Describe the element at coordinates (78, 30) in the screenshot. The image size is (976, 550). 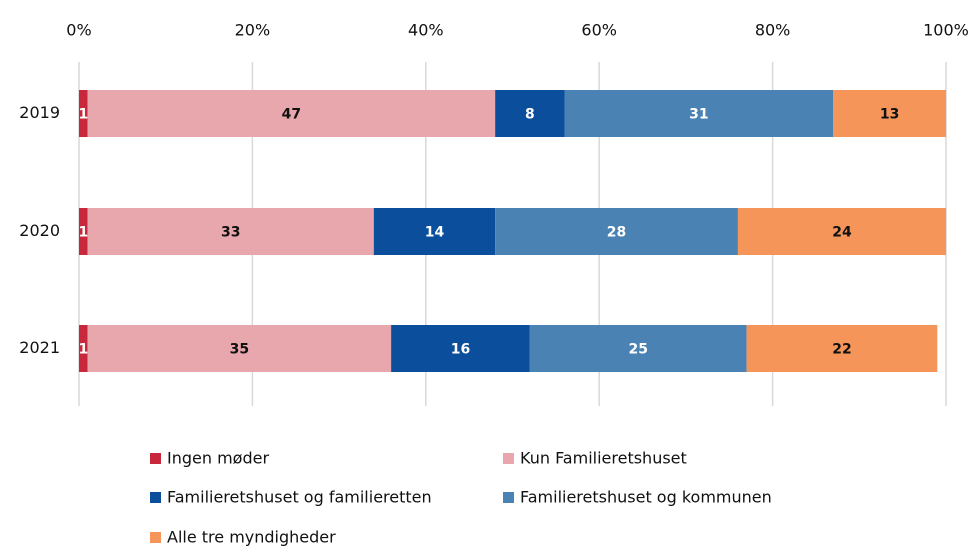
I see `x-tick-label: 0%` at that location.